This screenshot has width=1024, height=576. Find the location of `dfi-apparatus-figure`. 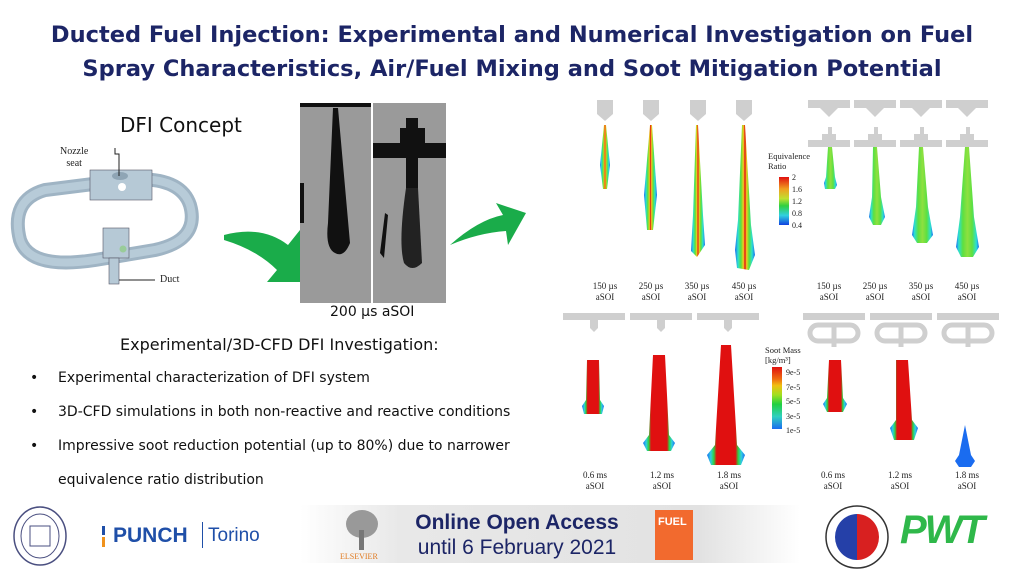

dfi-apparatus-figure is located at coordinates (104, 216).